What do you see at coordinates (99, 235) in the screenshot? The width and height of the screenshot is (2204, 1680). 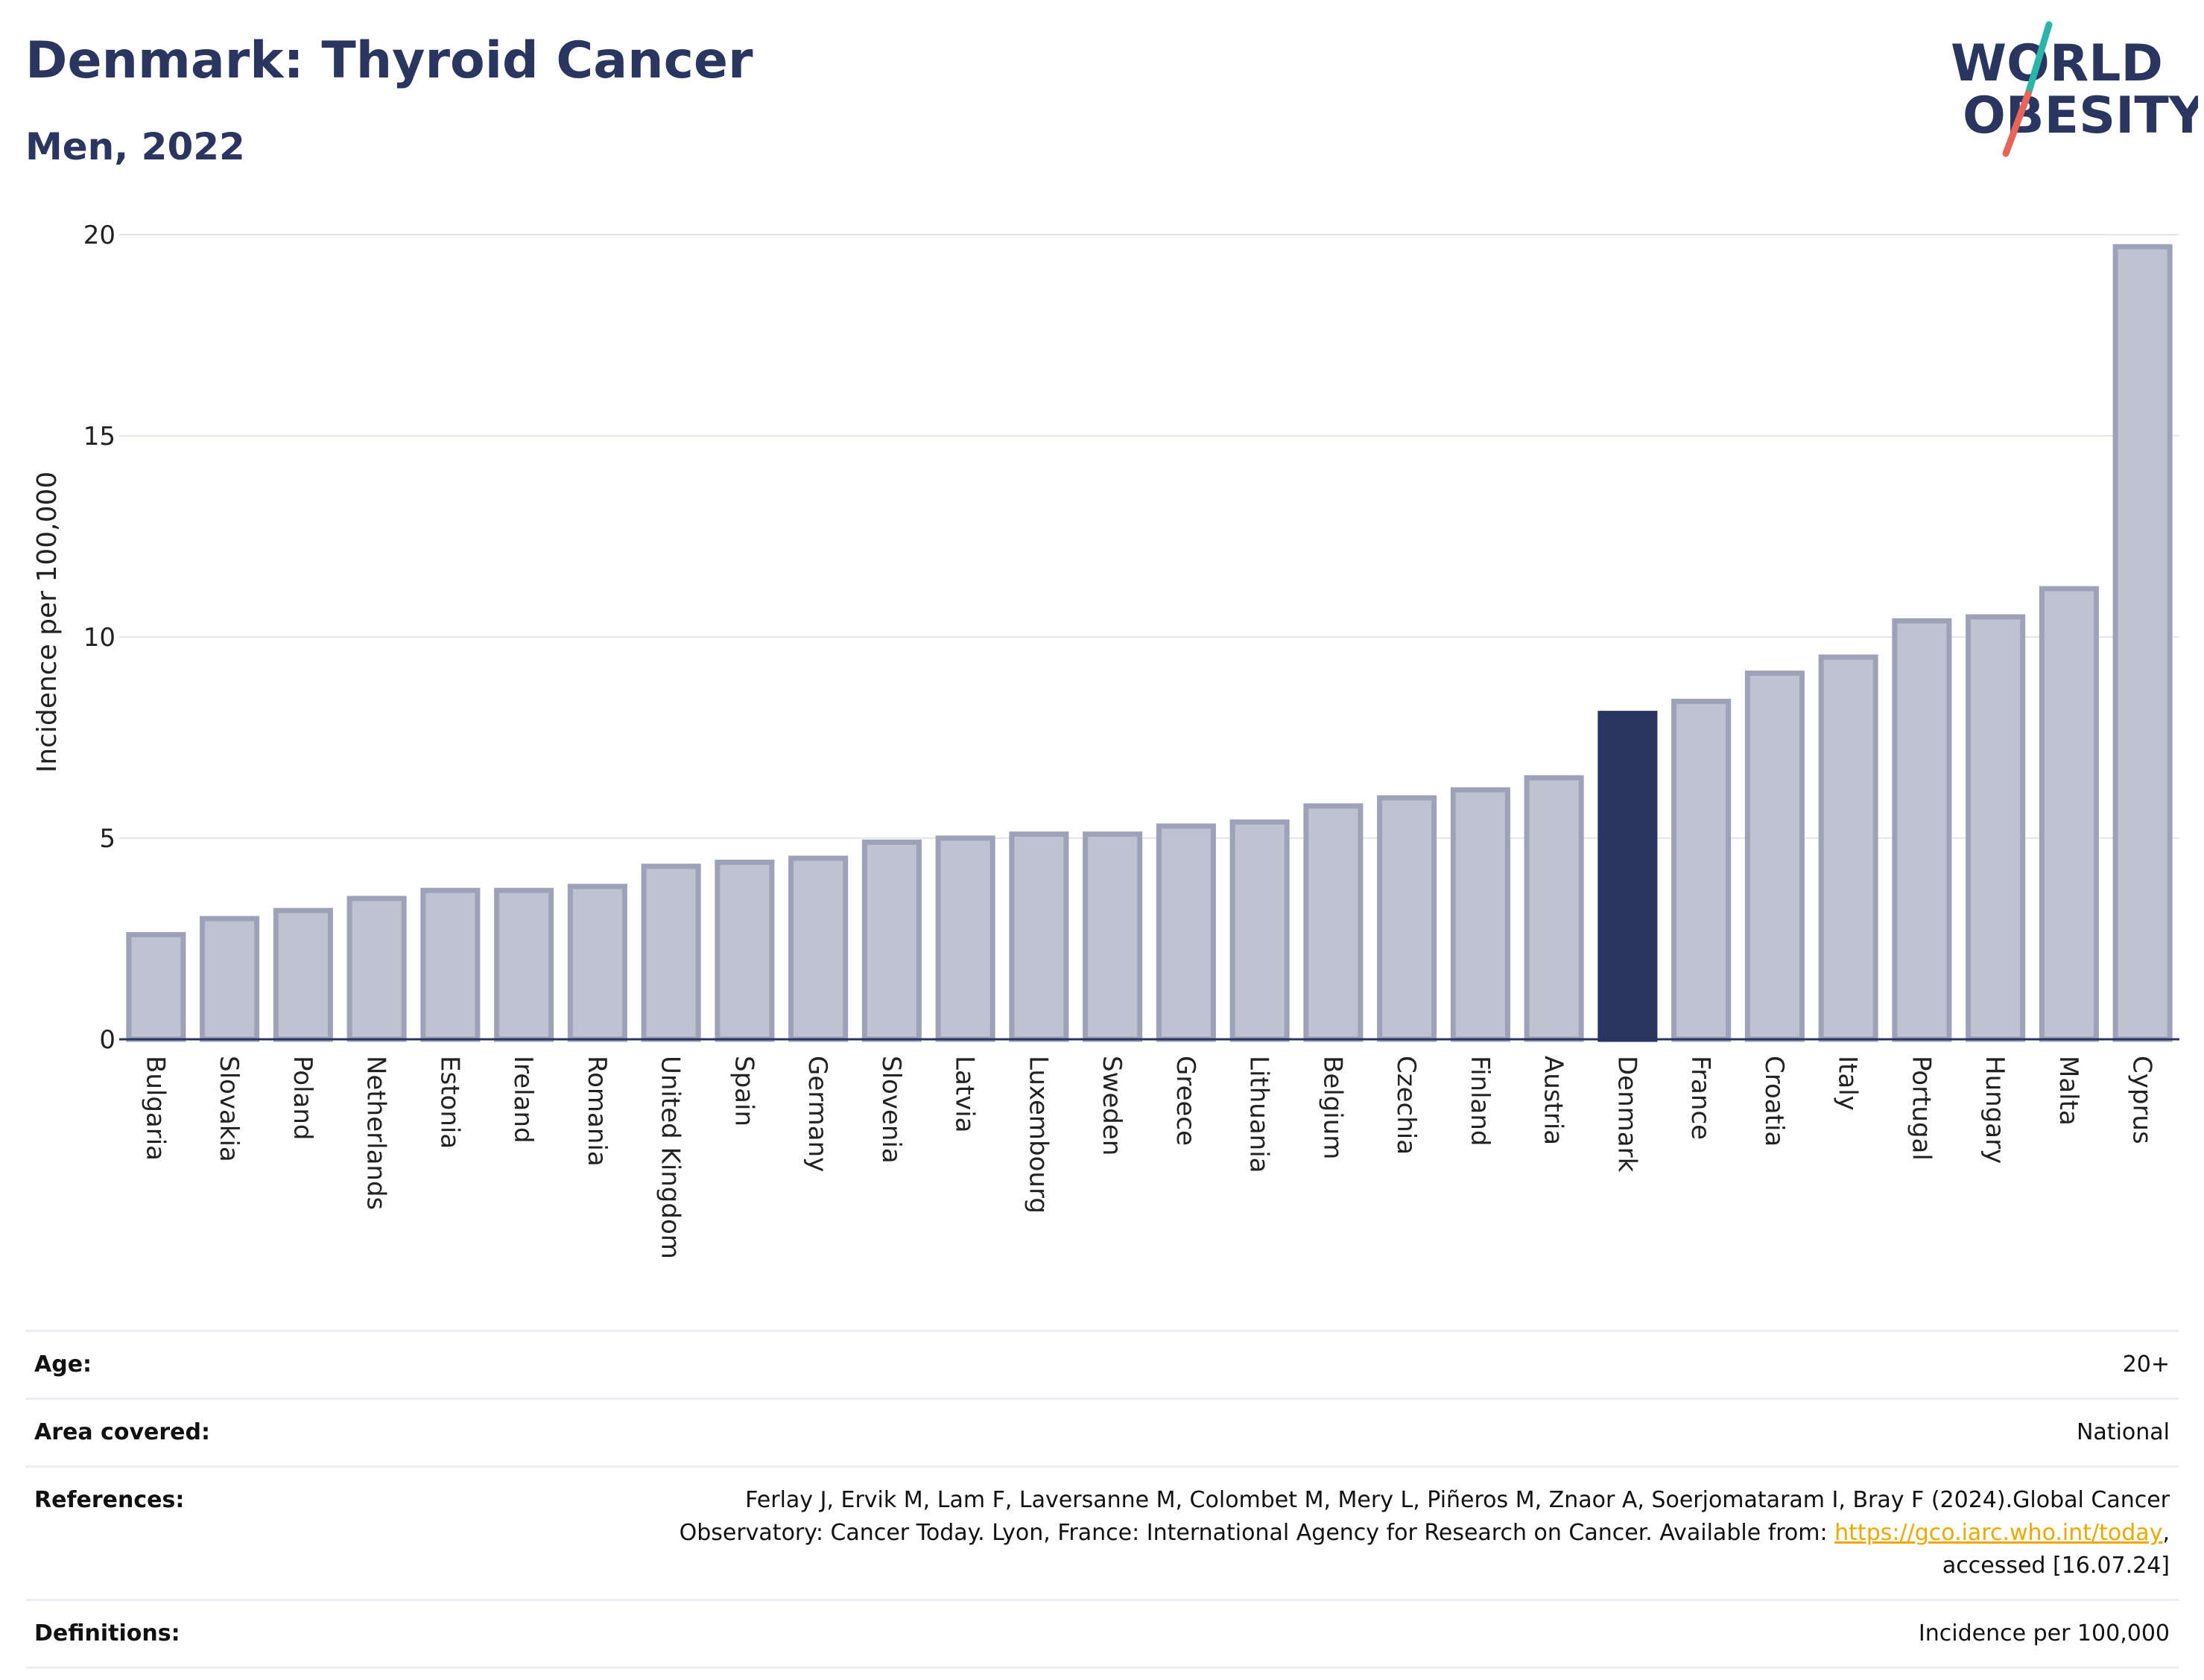 I see `y-tick-label: 20` at bounding box center [99, 235].